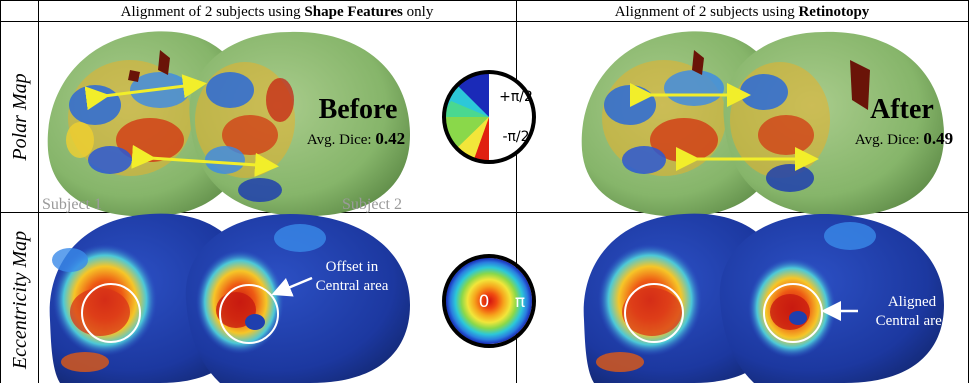 This screenshot has width=969, height=383. Describe the element at coordinates (372, 204) in the screenshot. I see `subject2-label: Subject 2` at that location.